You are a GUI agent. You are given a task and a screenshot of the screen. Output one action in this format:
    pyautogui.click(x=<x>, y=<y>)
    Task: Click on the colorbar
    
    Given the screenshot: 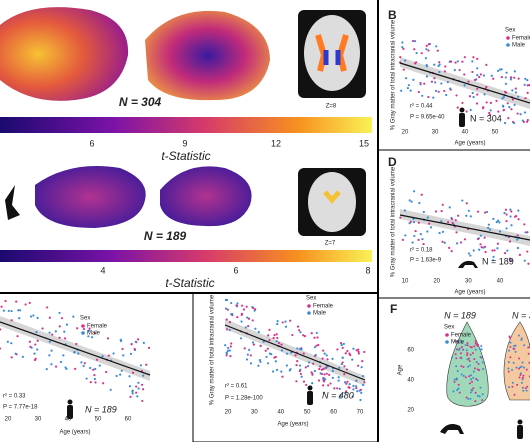 What is the action you would take?
    pyautogui.click(x=186, y=125)
    